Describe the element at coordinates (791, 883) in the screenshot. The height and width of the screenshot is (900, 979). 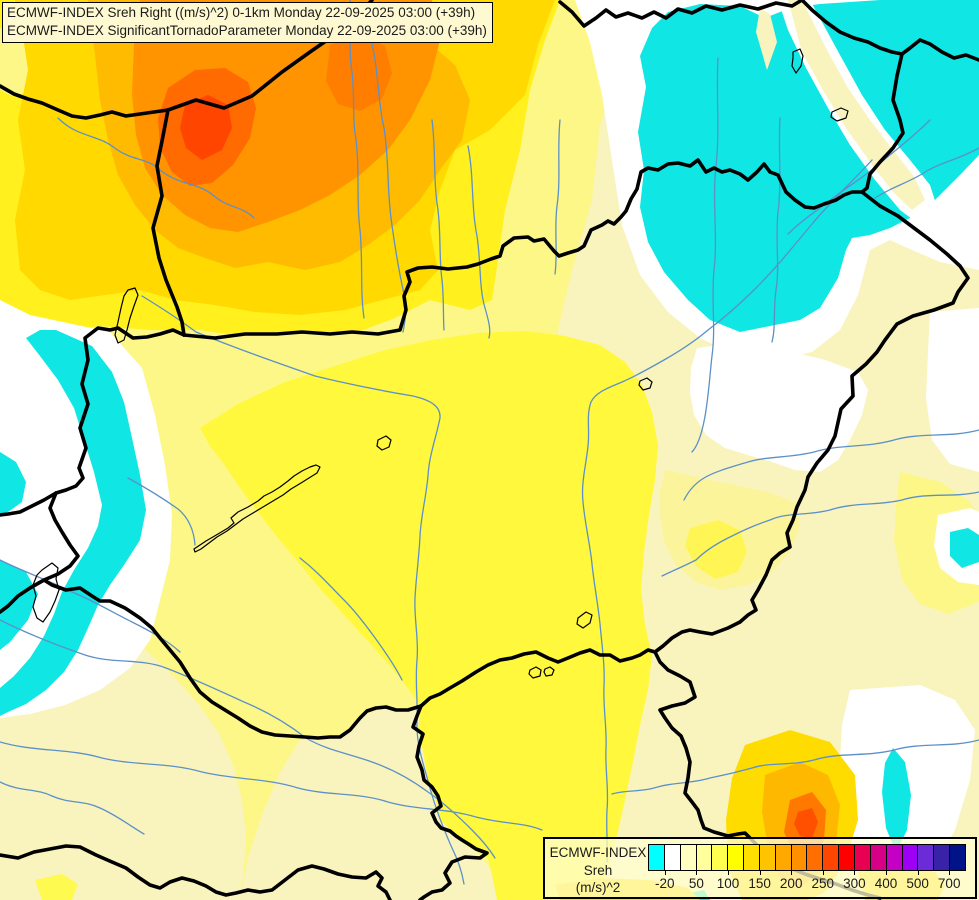
I see `legend-tick-label: 200` at that location.